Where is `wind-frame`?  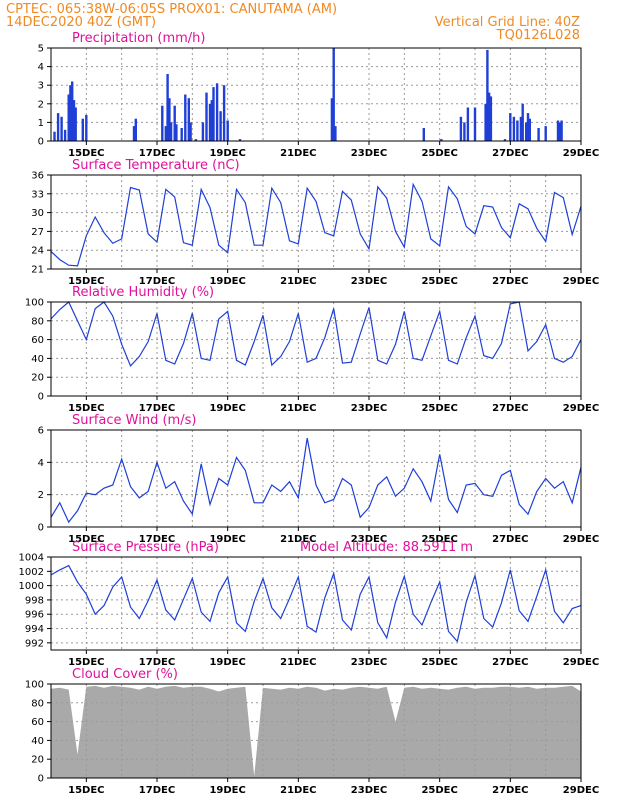 wind-frame is located at coordinates (316, 478).